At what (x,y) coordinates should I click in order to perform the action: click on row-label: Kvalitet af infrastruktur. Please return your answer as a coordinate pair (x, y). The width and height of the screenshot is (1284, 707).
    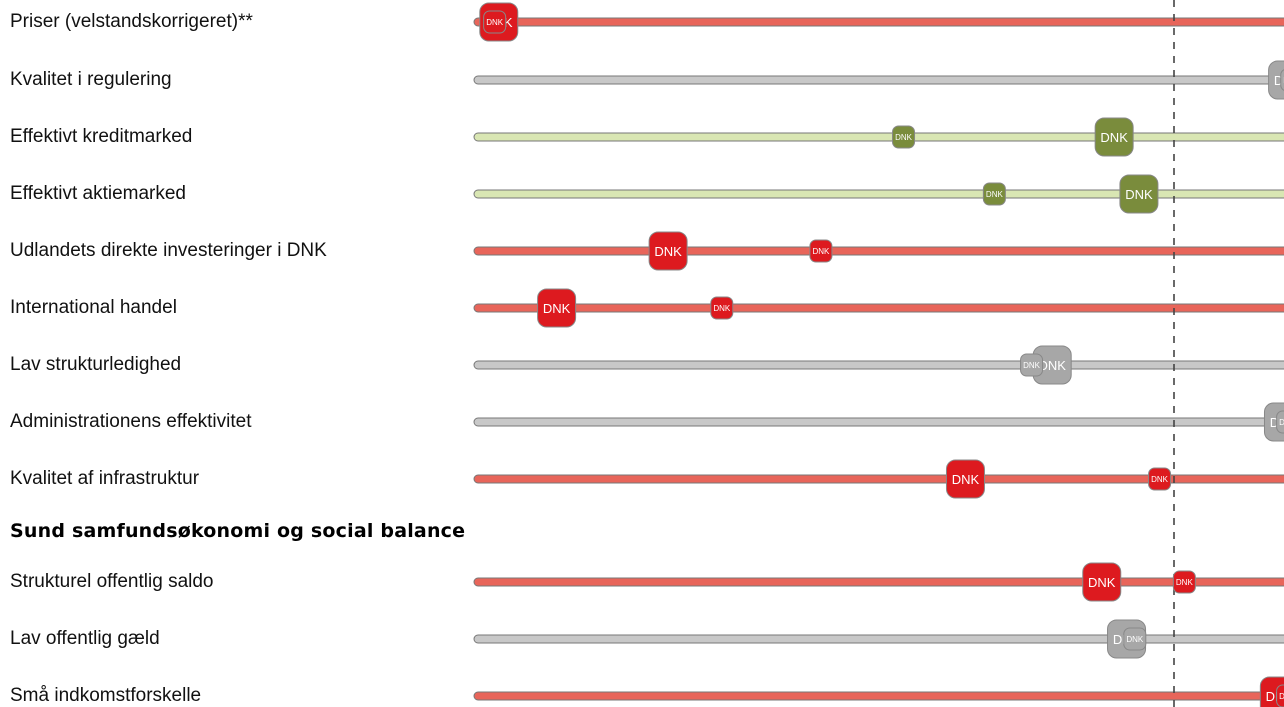
    Looking at the image, I should click on (105, 478).